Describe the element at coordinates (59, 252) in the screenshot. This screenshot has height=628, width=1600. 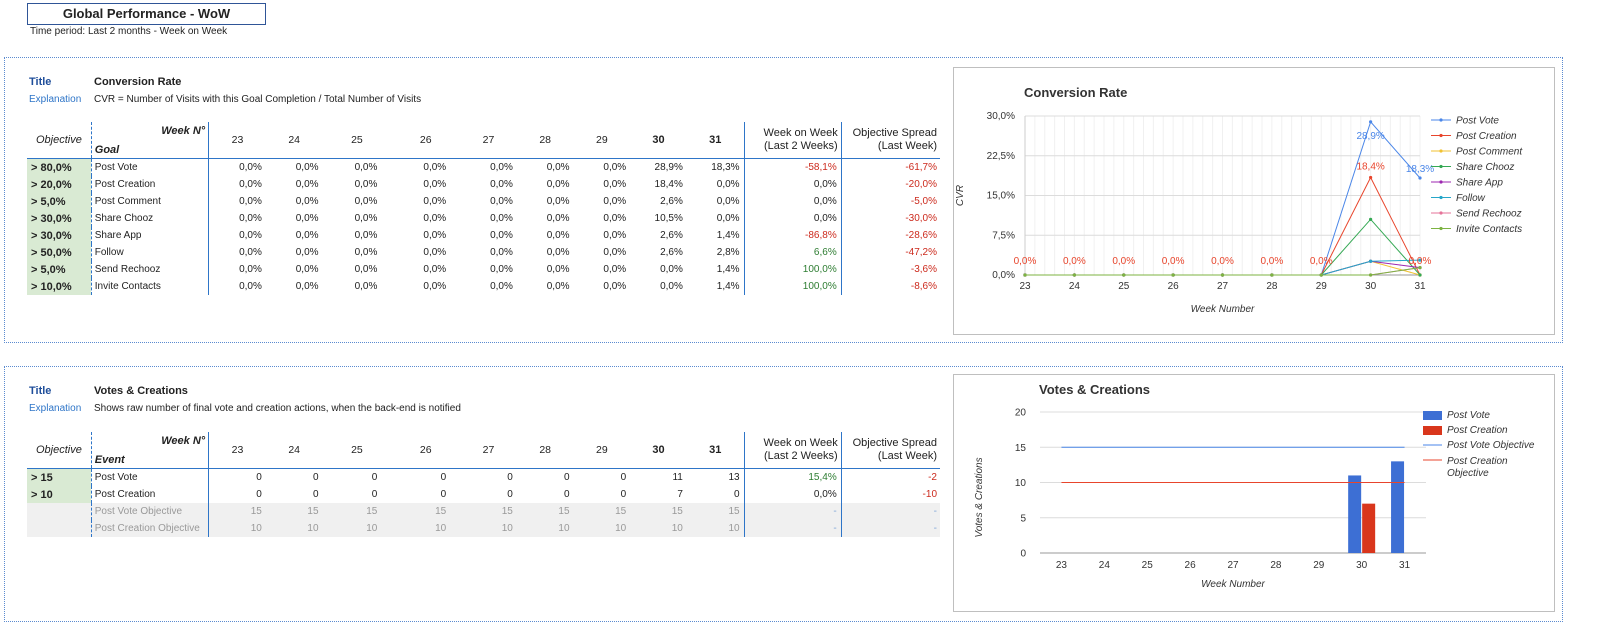
I see `objective-cell: > 50,0%` at that location.